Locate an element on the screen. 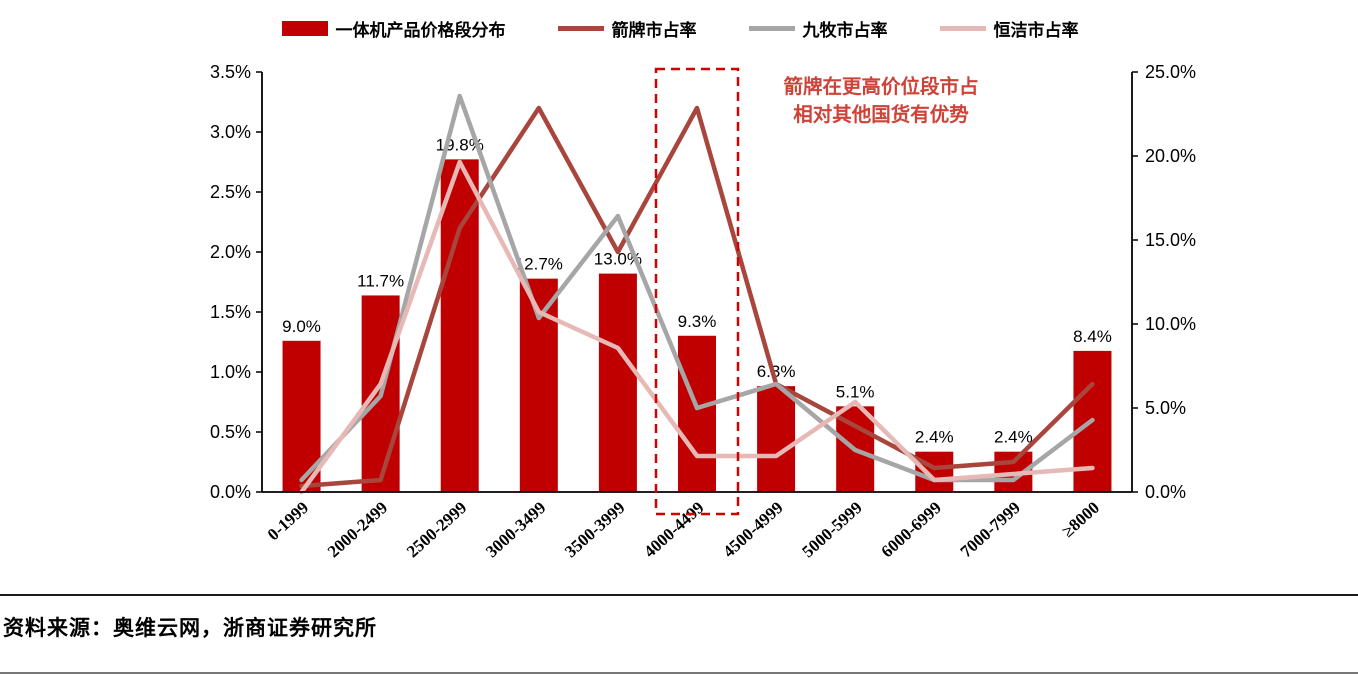 Image resolution: width=1358 pixels, height=674 pixels. left-axis-label: 3.0% is located at coordinates (230, 132).